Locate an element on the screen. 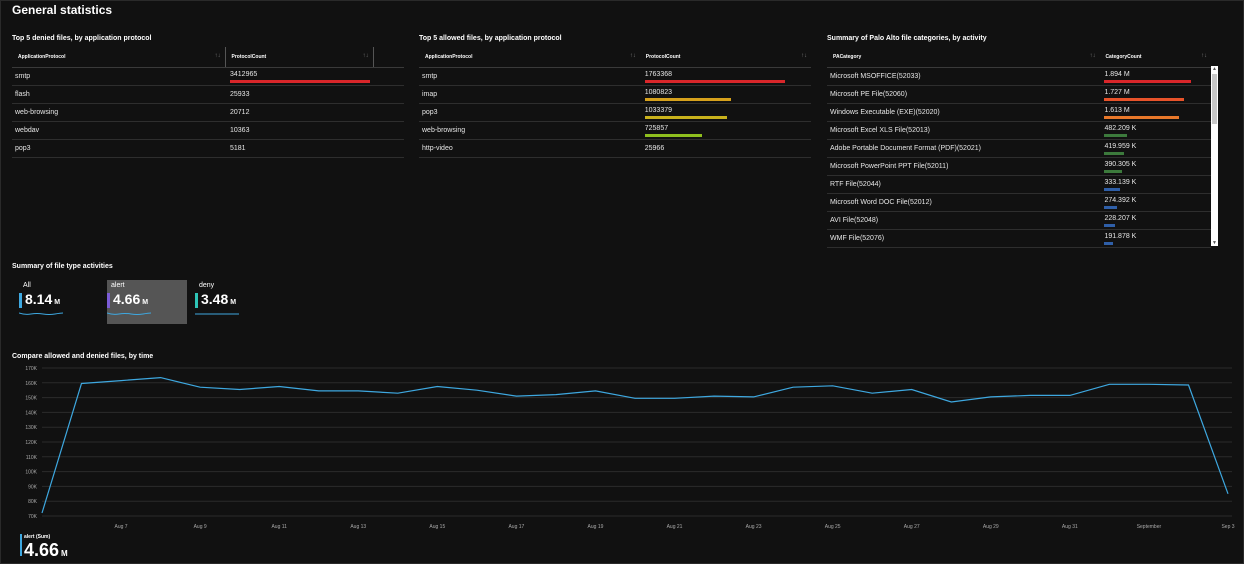 This screenshot has height=564, width=1244. x-tick-label: Aug 19 is located at coordinates (596, 527).